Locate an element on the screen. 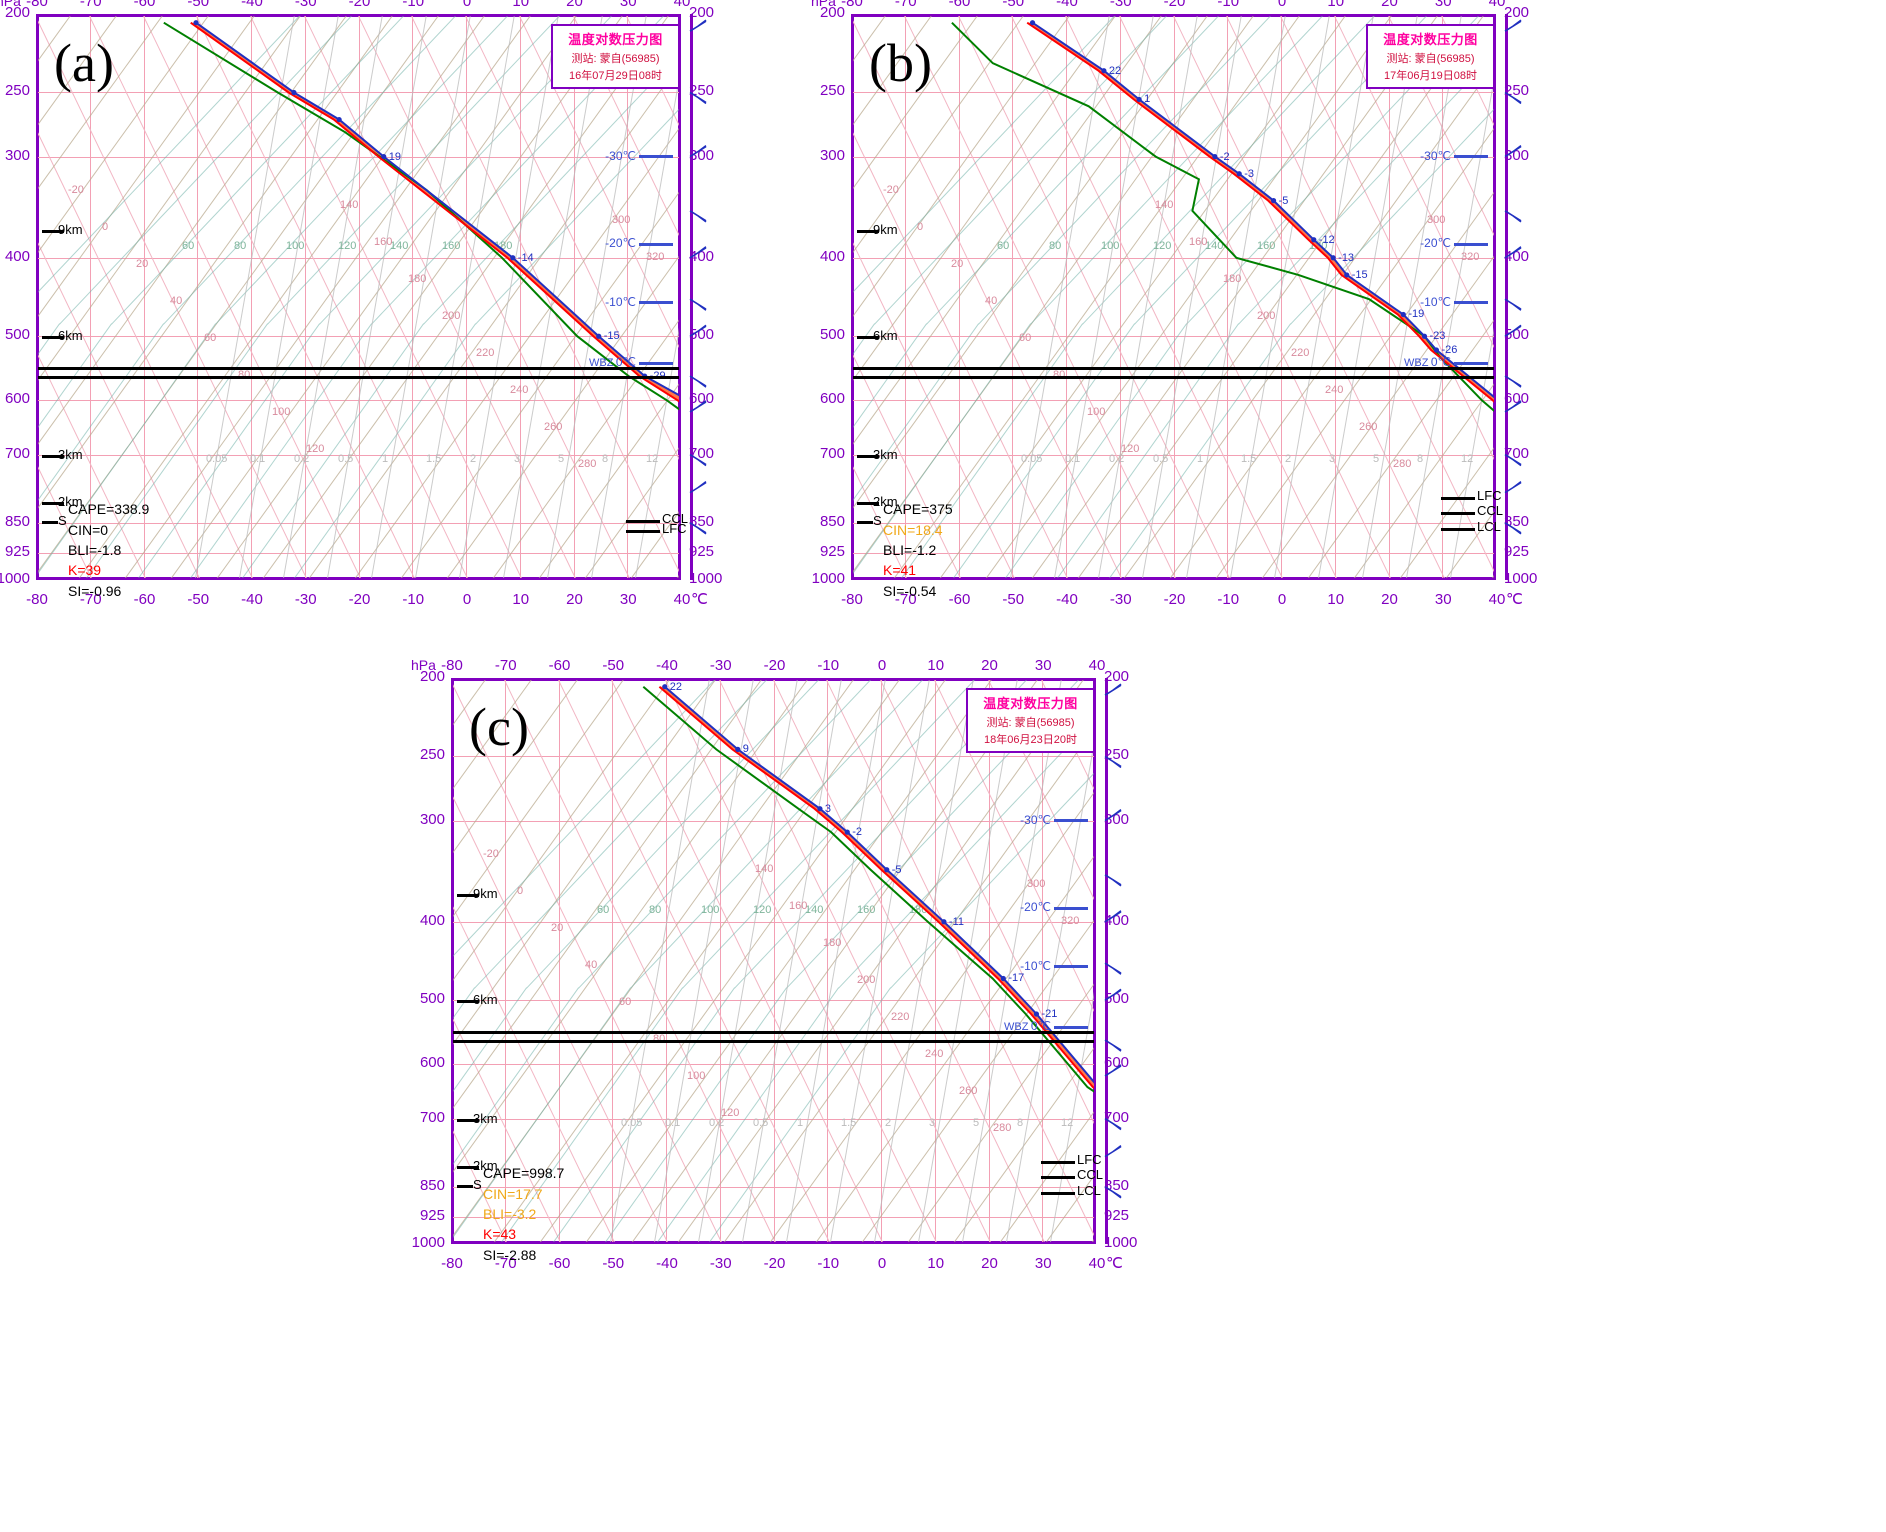 This screenshot has width=1886, height=1532. moist-adiabat-label: 180 is located at coordinates (918, 909).